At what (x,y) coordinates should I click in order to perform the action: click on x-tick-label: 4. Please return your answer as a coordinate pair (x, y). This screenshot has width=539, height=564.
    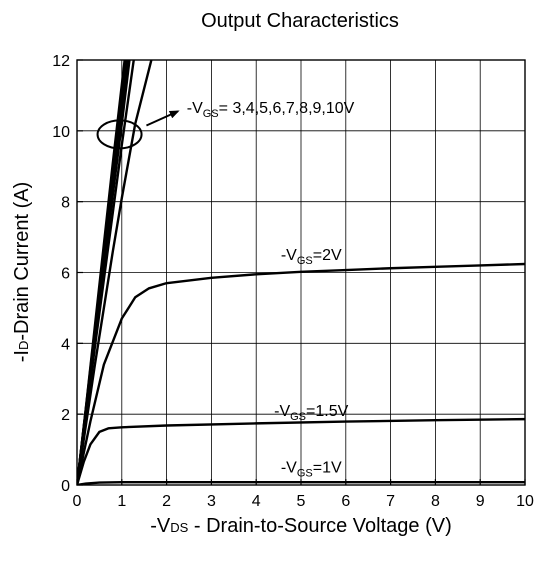
    Looking at the image, I should click on (256, 501).